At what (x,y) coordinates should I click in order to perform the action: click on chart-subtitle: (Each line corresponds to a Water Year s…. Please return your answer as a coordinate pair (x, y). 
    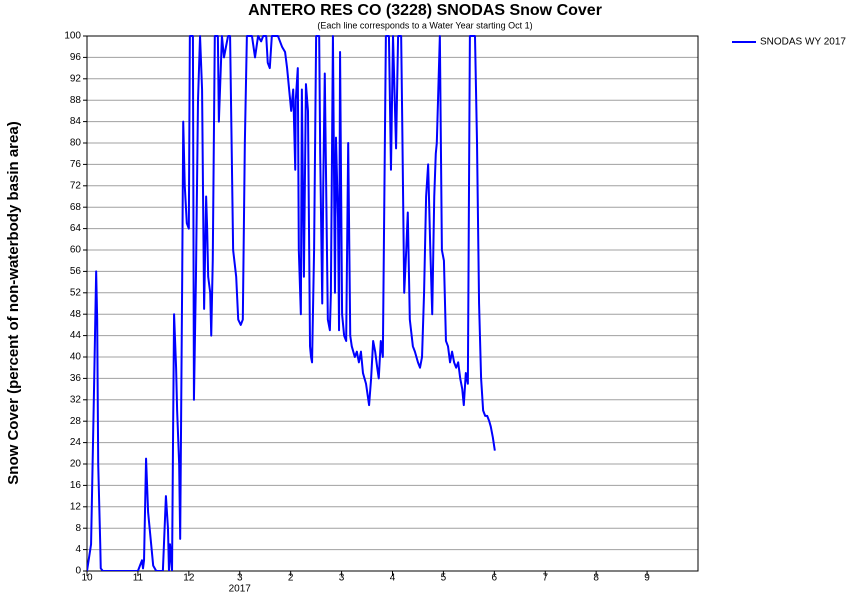
    Looking at the image, I should click on (424, 25).